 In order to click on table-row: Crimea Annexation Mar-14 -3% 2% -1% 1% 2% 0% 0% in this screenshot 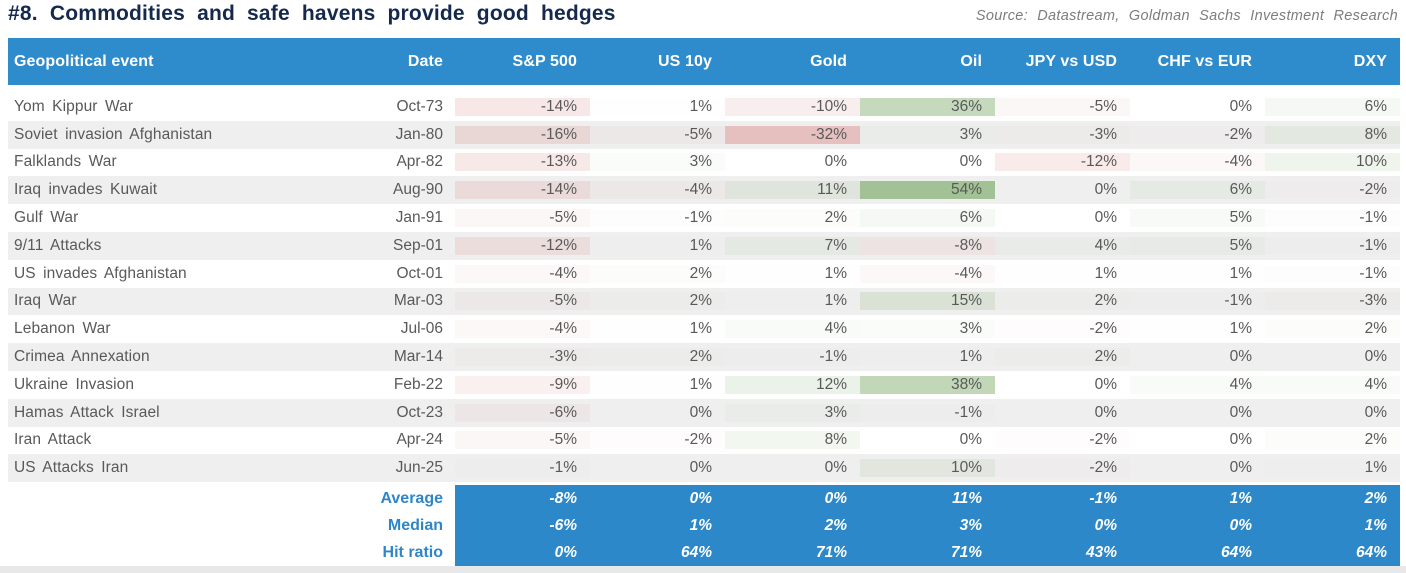, I will do `click(704, 357)`.